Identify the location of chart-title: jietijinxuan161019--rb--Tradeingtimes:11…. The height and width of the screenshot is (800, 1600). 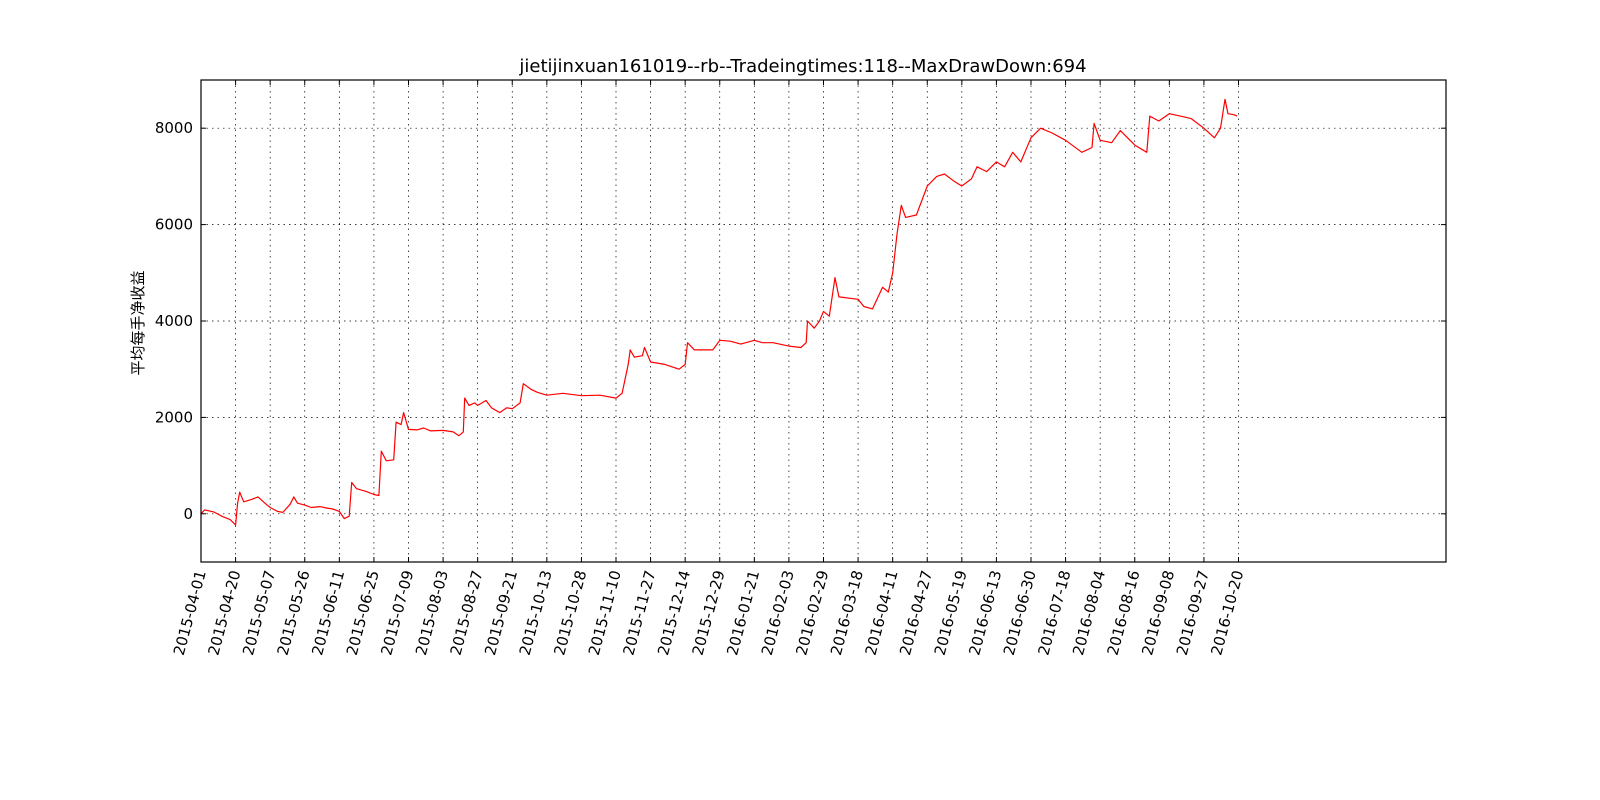
(802, 66).